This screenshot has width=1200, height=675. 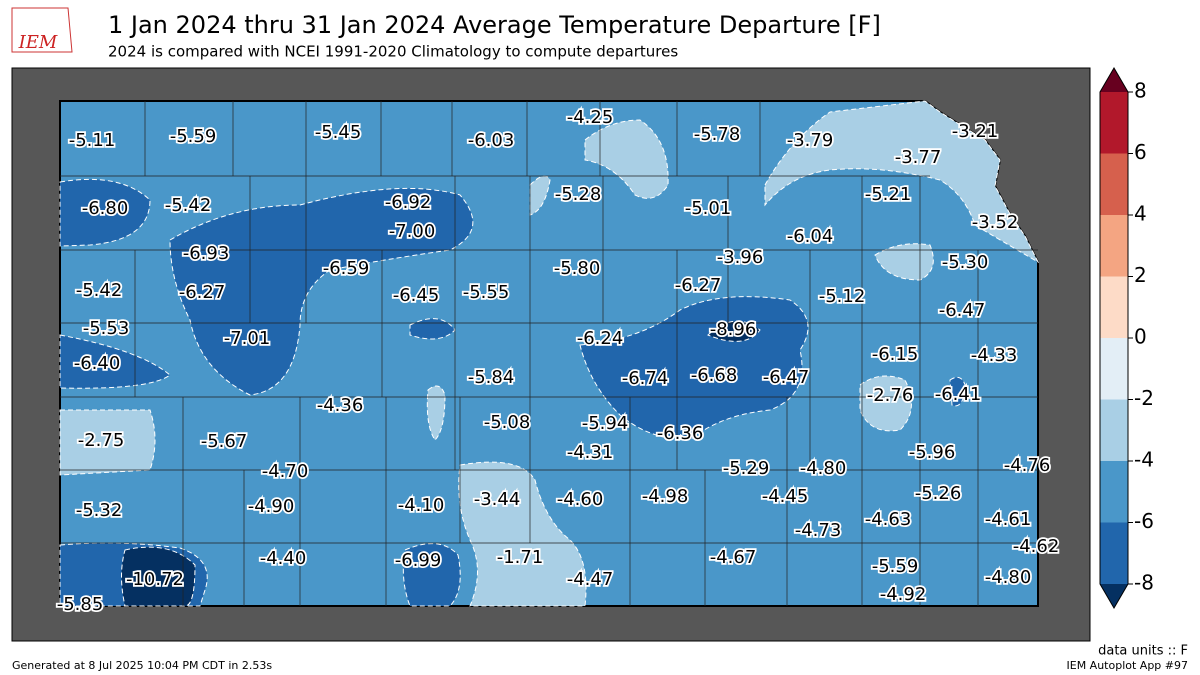 What do you see at coordinates (346, 268) in the screenshot?
I see `station-value: -6.59` at bounding box center [346, 268].